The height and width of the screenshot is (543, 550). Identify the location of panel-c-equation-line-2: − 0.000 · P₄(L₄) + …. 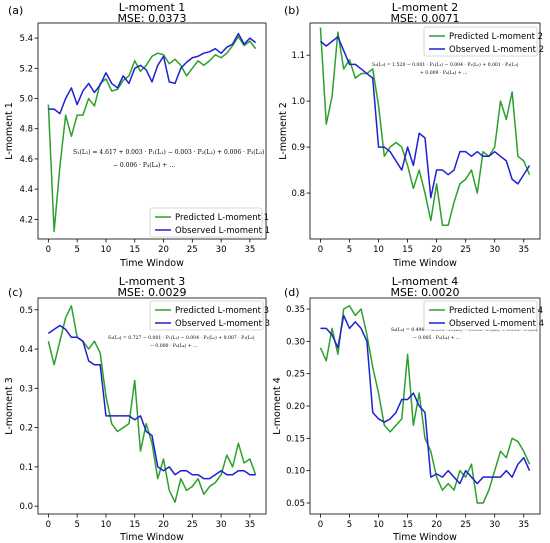
(174, 345).